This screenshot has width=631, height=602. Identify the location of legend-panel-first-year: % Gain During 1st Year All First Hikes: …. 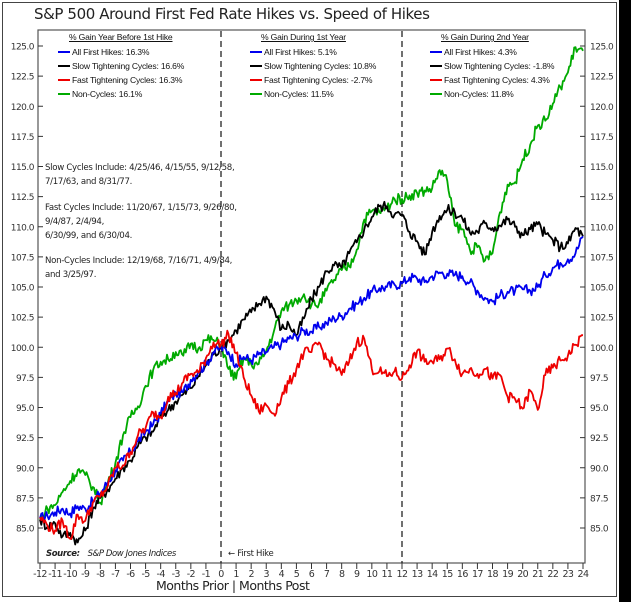
(306, 66).